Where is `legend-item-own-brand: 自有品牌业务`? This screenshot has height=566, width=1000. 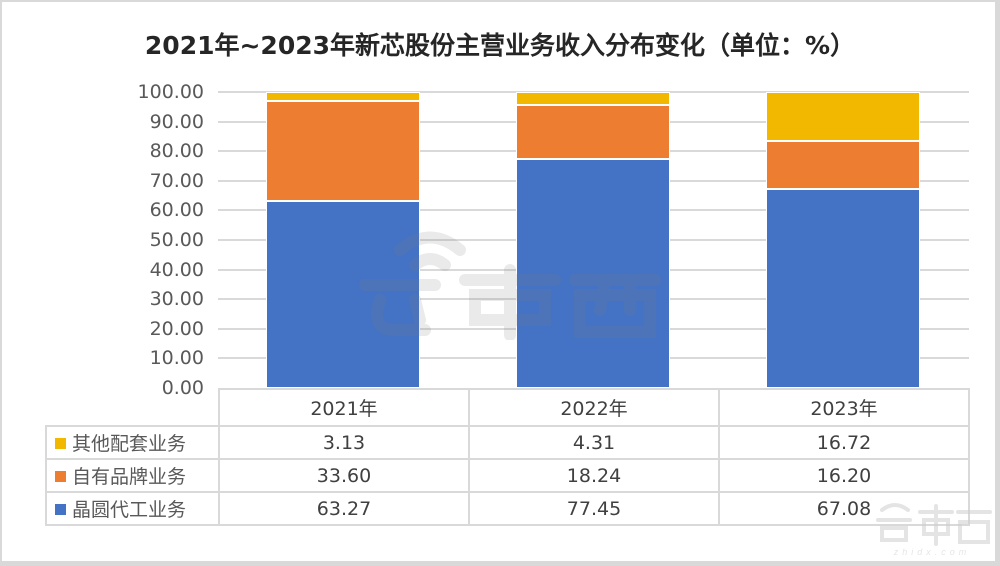
legend-item-own-brand: 自有品牌业务 is located at coordinates (132, 475).